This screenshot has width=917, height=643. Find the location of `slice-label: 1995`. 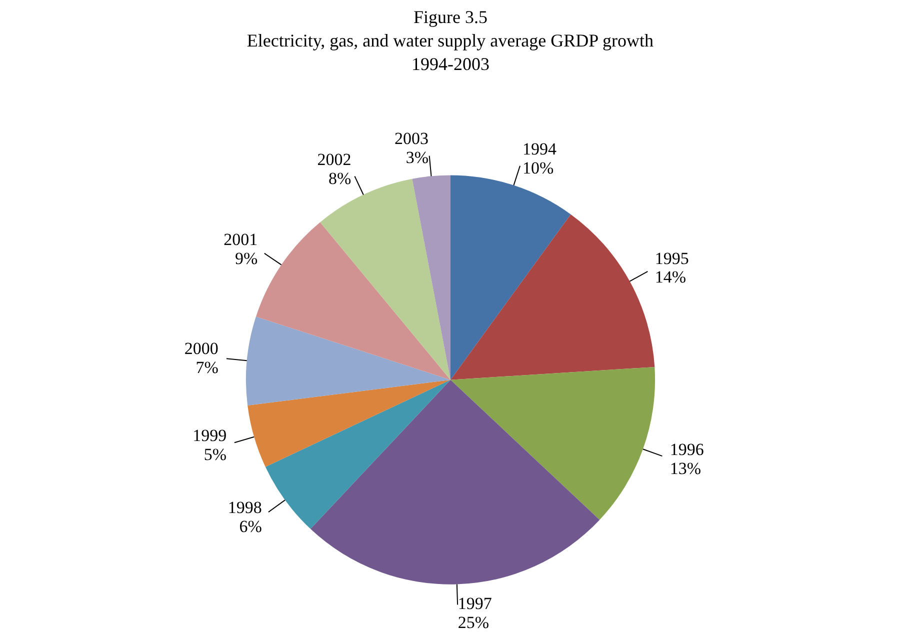

slice-label: 1995 is located at coordinates (671, 258).